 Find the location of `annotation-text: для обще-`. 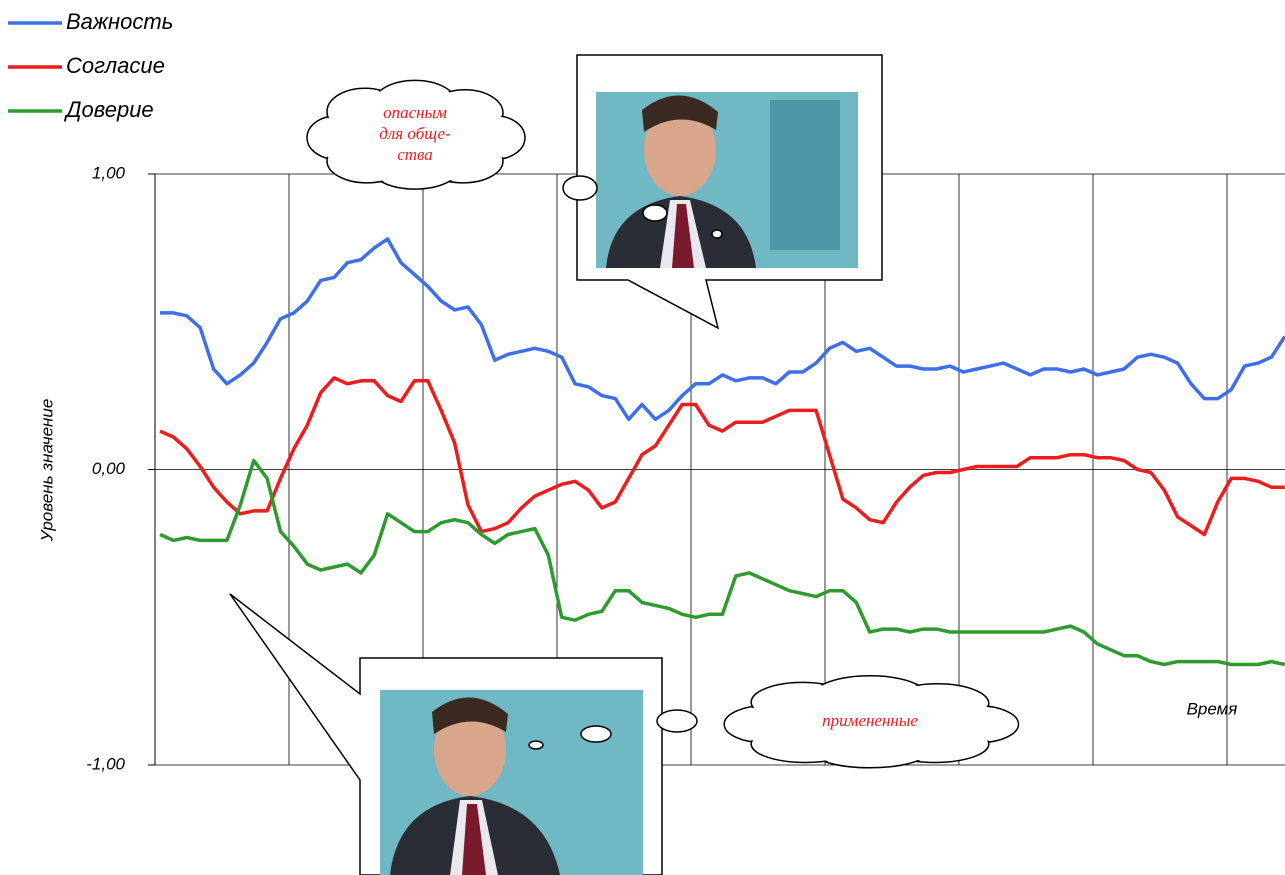

annotation-text: для обще- is located at coordinates (415, 133).